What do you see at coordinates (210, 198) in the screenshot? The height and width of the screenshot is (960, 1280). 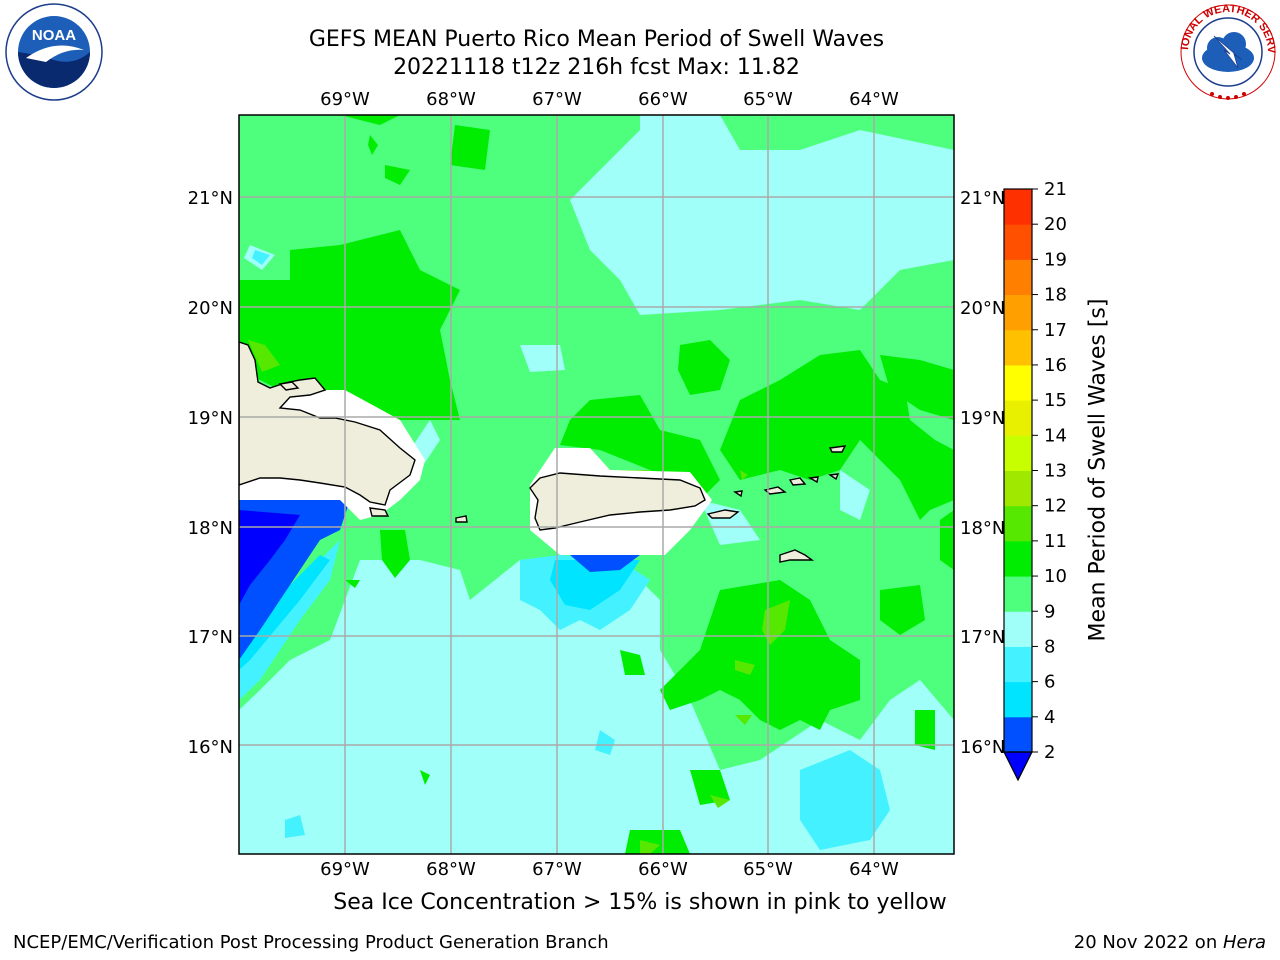 I see `lat-tick-left: 21°N` at bounding box center [210, 198].